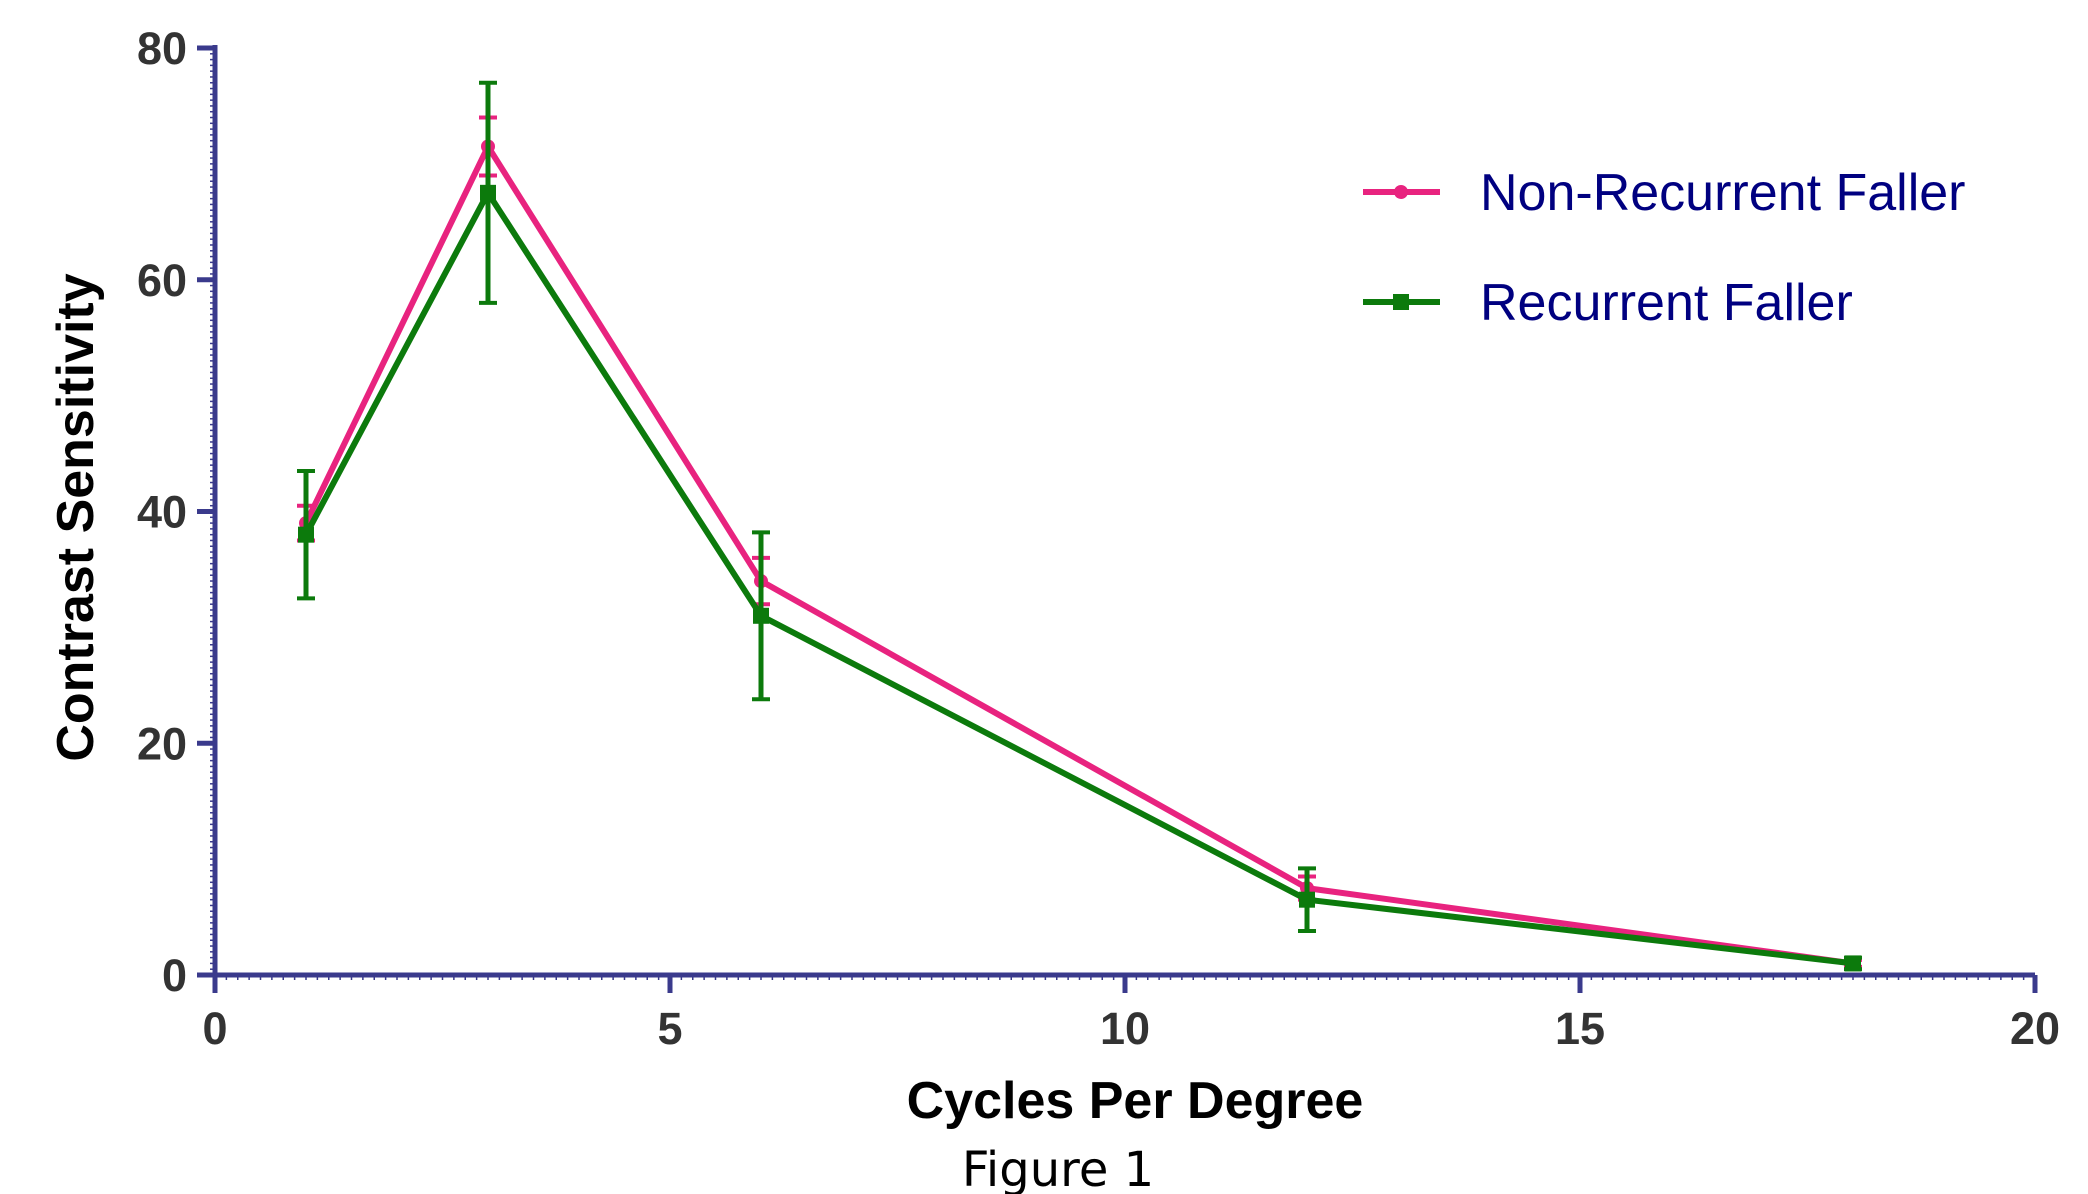 The image size is (2088, 1194). Describe the element at coordinates (1666, 303) in the screenshot. I see `legend-label: Recurrent Faller` at that location.